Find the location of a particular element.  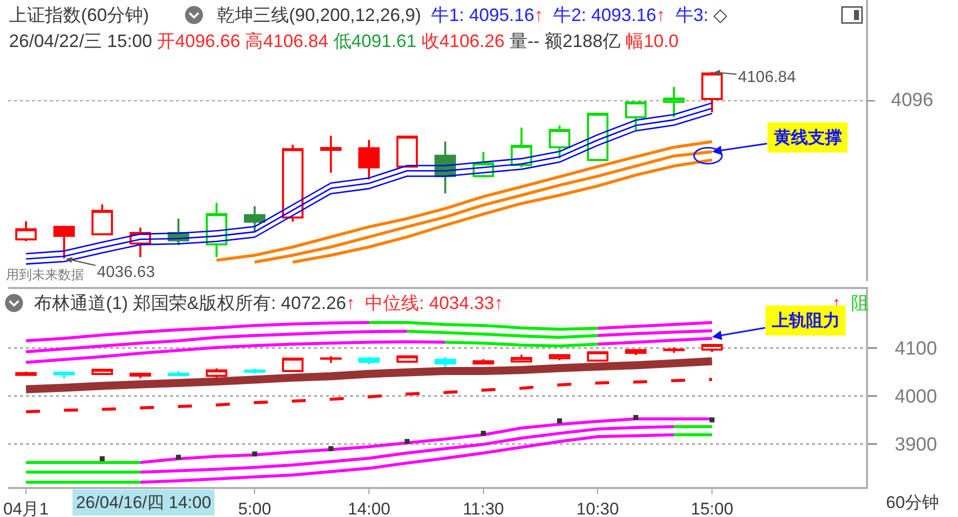

text: 高4106.84 is located at coordinates (286, 41).